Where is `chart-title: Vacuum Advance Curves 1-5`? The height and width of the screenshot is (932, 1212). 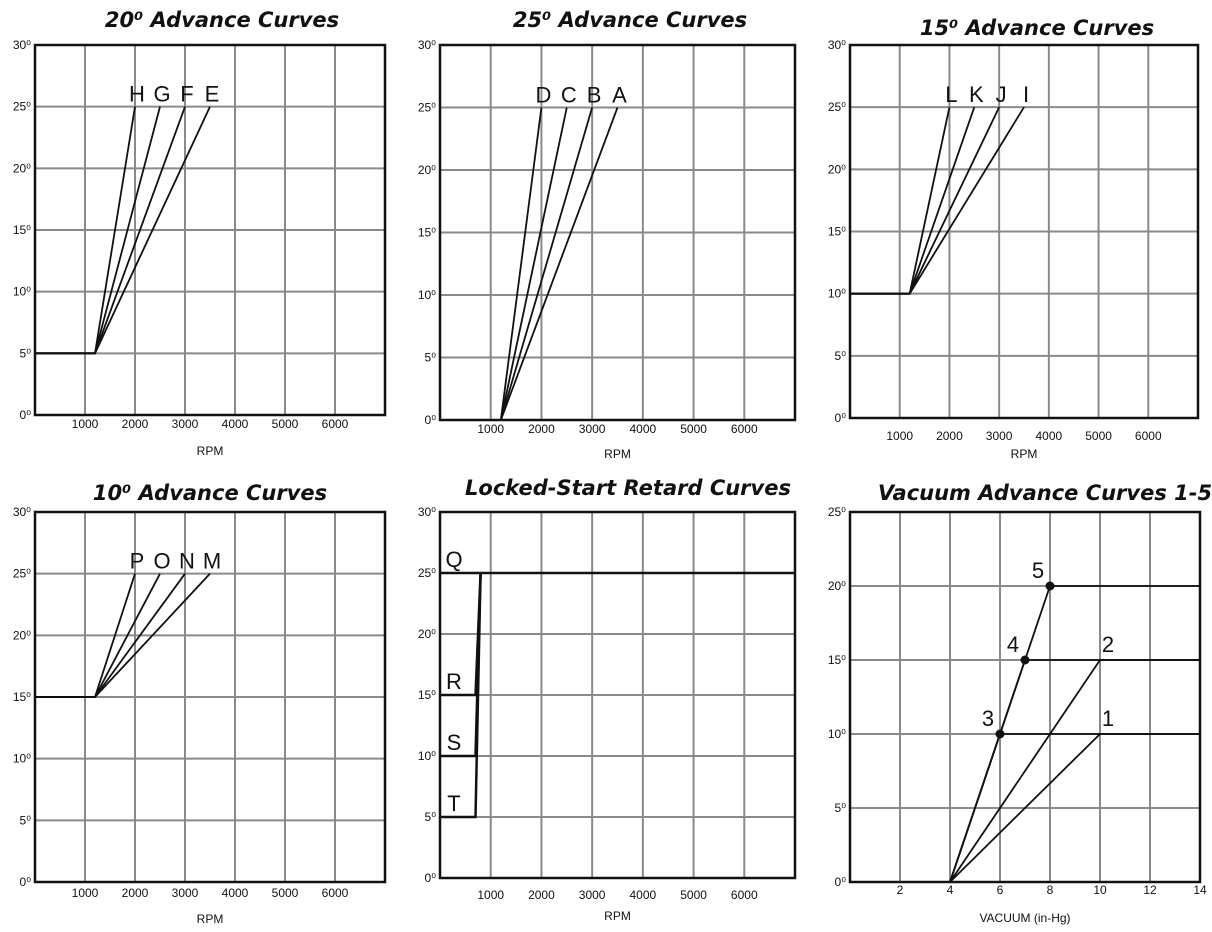 chart-title: Vacuum Advance Curves 1-5 is located at coordinates (1045, 493).